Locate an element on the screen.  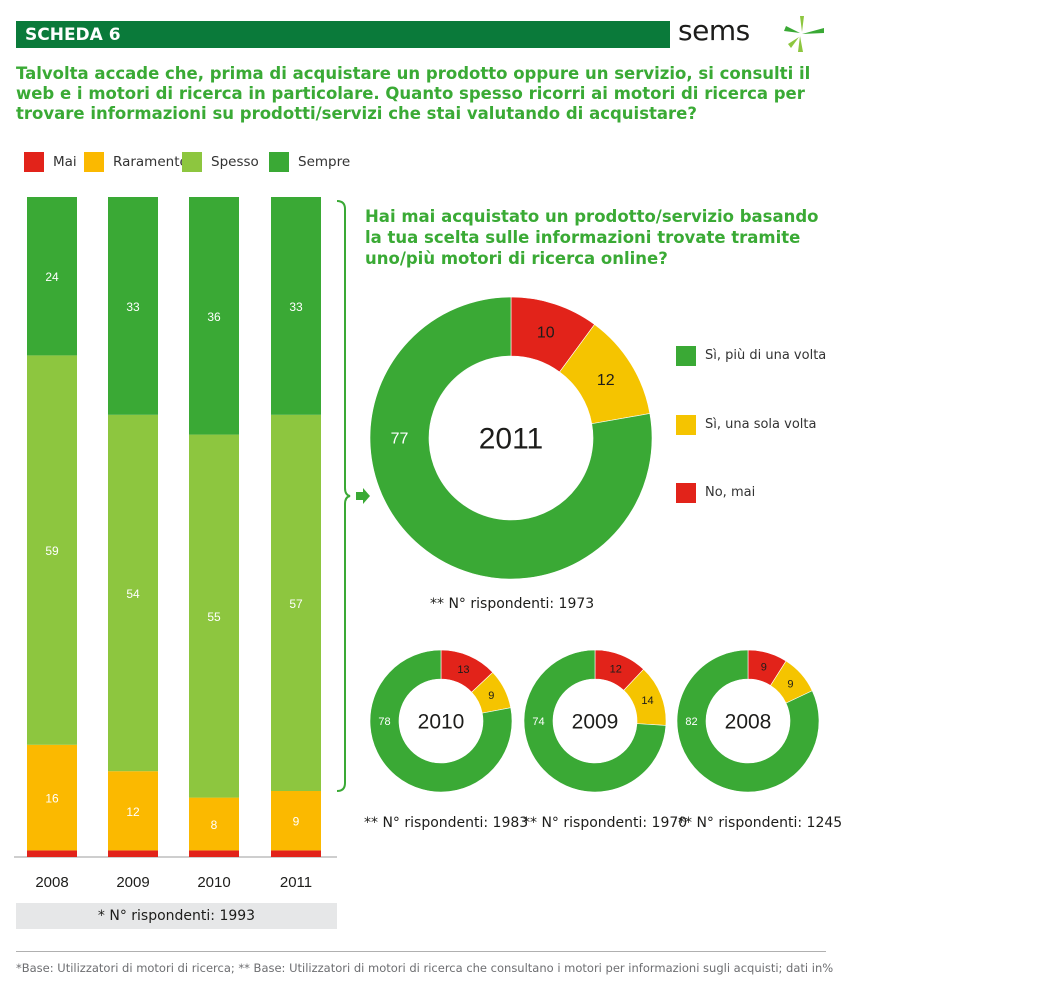
data-label-sempre-2010: 36 is located at coordinates (214, 317).